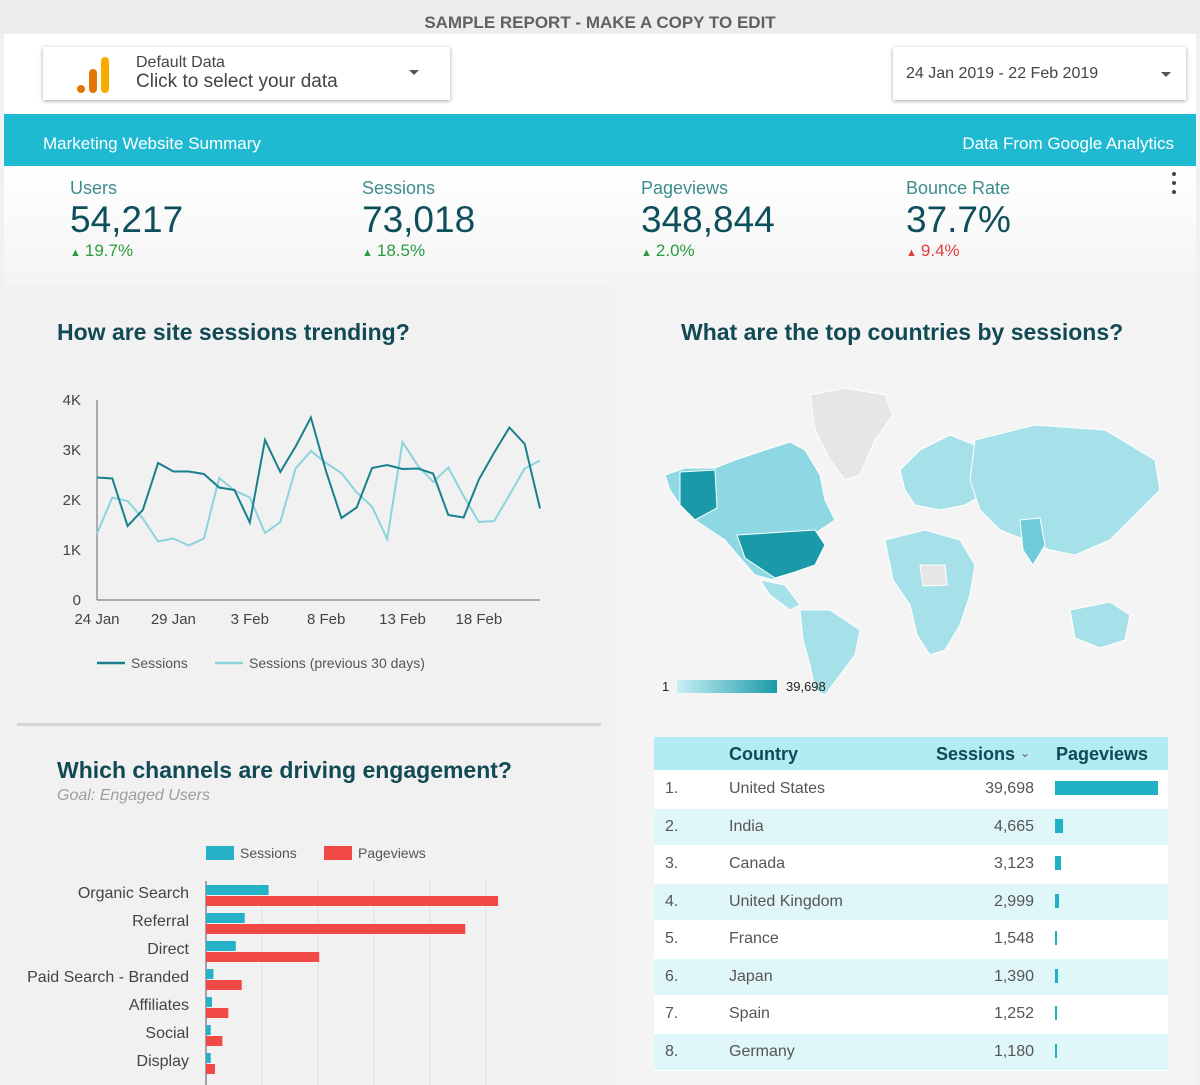 This screenshot has height=1085, width=1200. I want to click on x-tick-label: 13 Feb, so click(402, 619).